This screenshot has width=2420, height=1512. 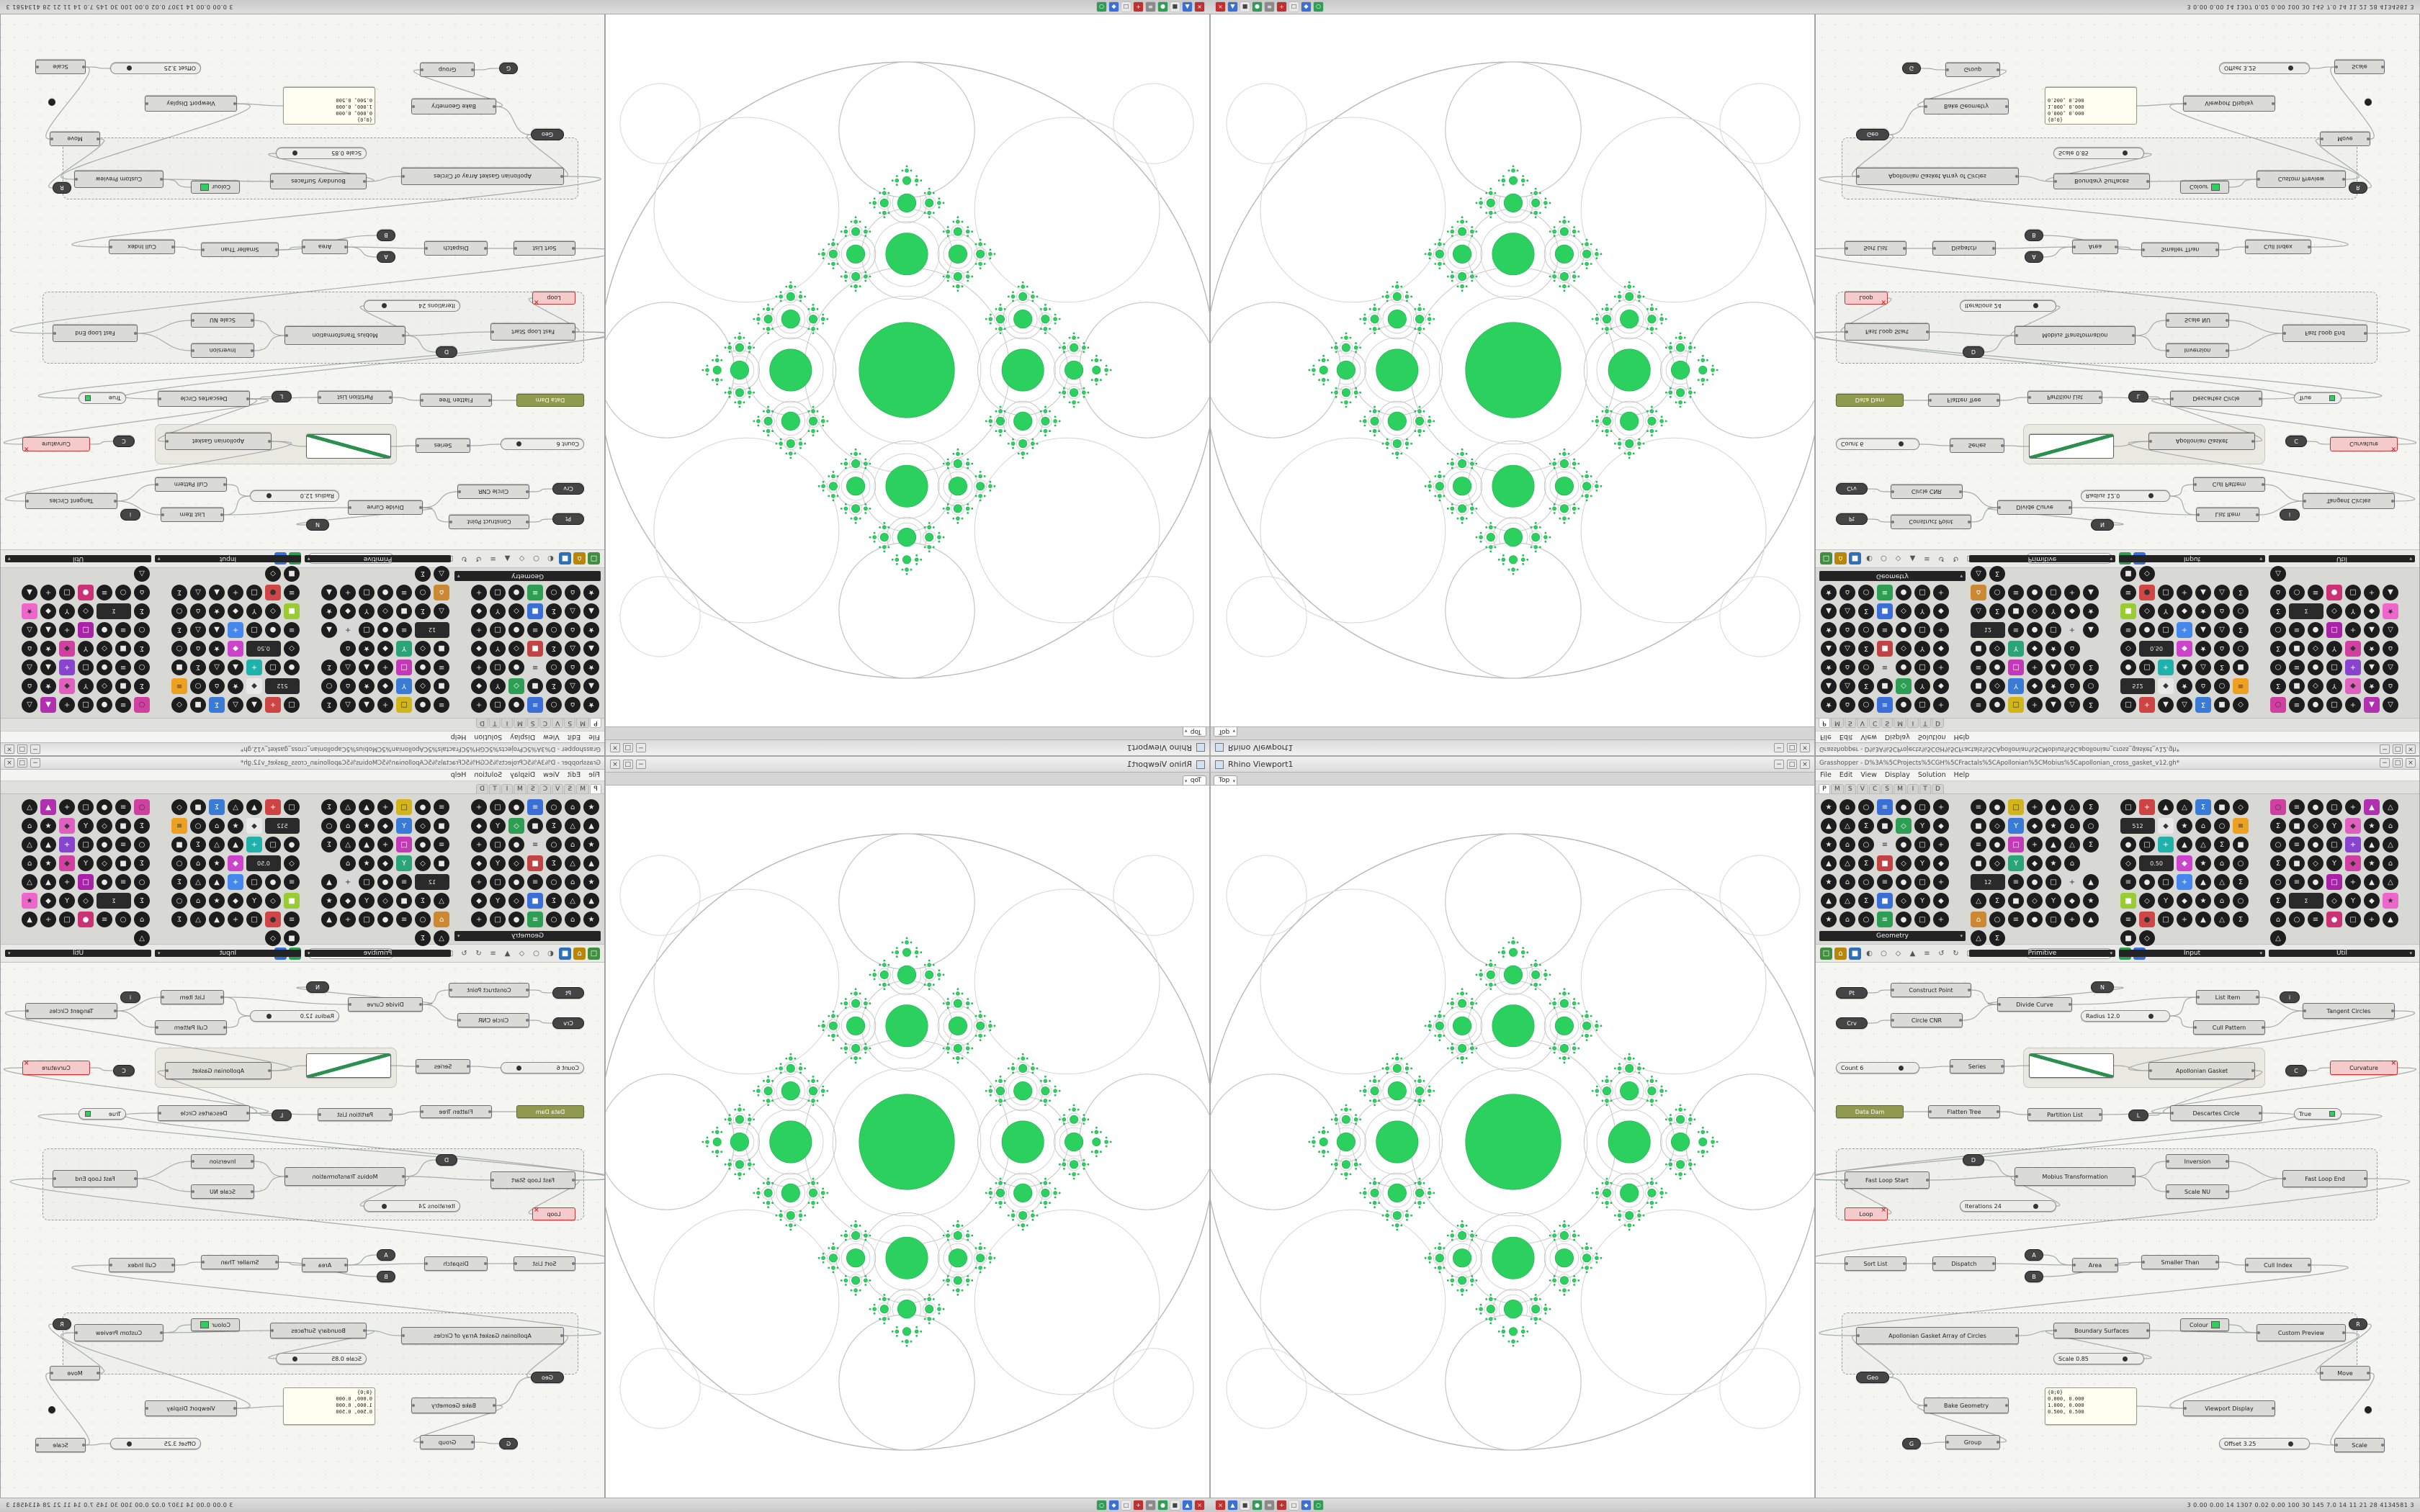 I want to click on gh-node: Fast Loop Start, so click(x=532, y=1180).